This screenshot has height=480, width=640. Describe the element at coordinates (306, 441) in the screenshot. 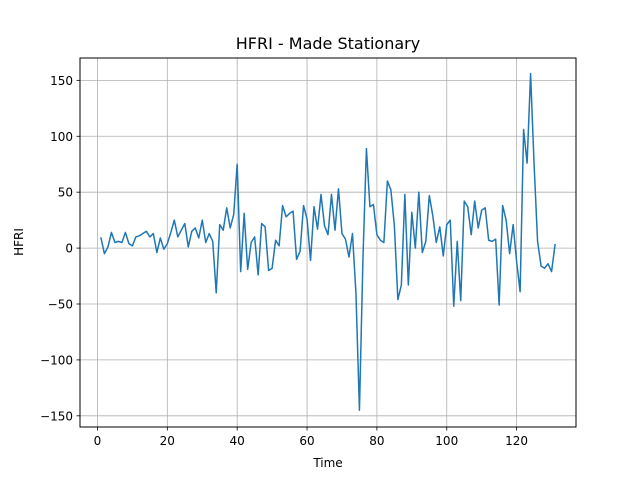

I see `x-tick-label: 60` at that location.